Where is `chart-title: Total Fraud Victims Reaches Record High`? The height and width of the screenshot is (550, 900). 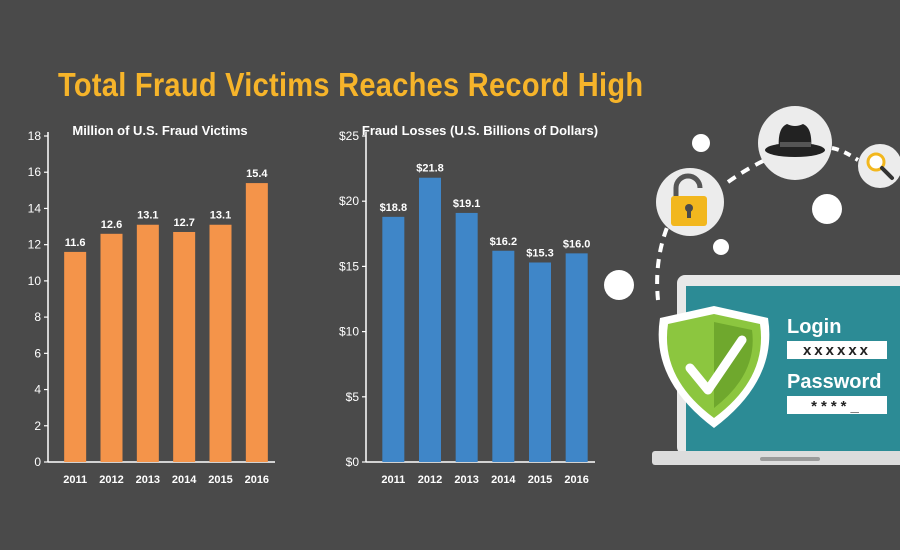 chart-title: Total Fraud Victims Reaches Record High is located at coordinates (351, 84).